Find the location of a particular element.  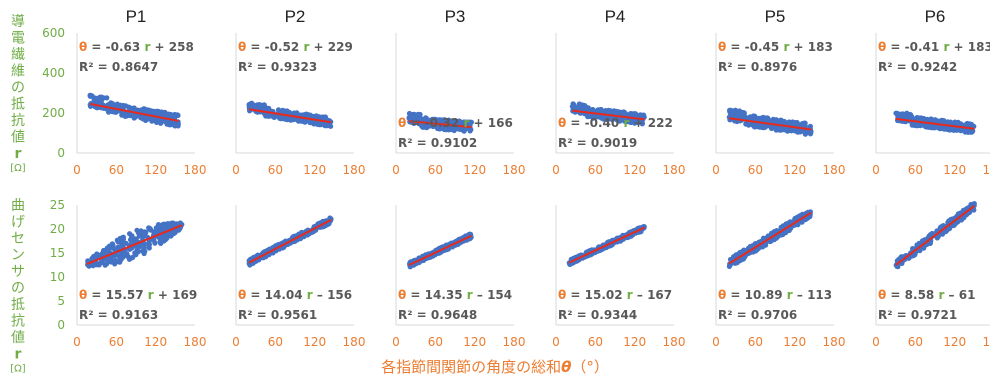

panel-title: P6 is located at coordinates (935, 16).